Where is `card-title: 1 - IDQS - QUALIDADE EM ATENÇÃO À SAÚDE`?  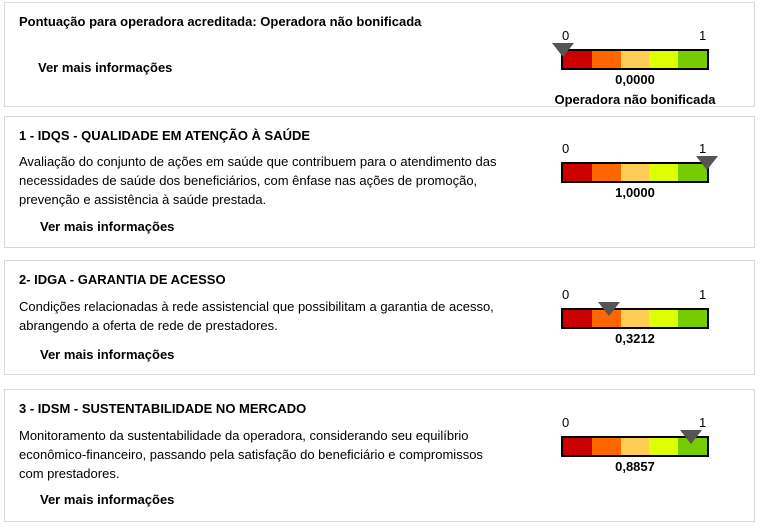 card-title: 1 - IDQS - QUALIDADE EM ATENÇÃO À SAÚDE is located at coordinates (165, 135).